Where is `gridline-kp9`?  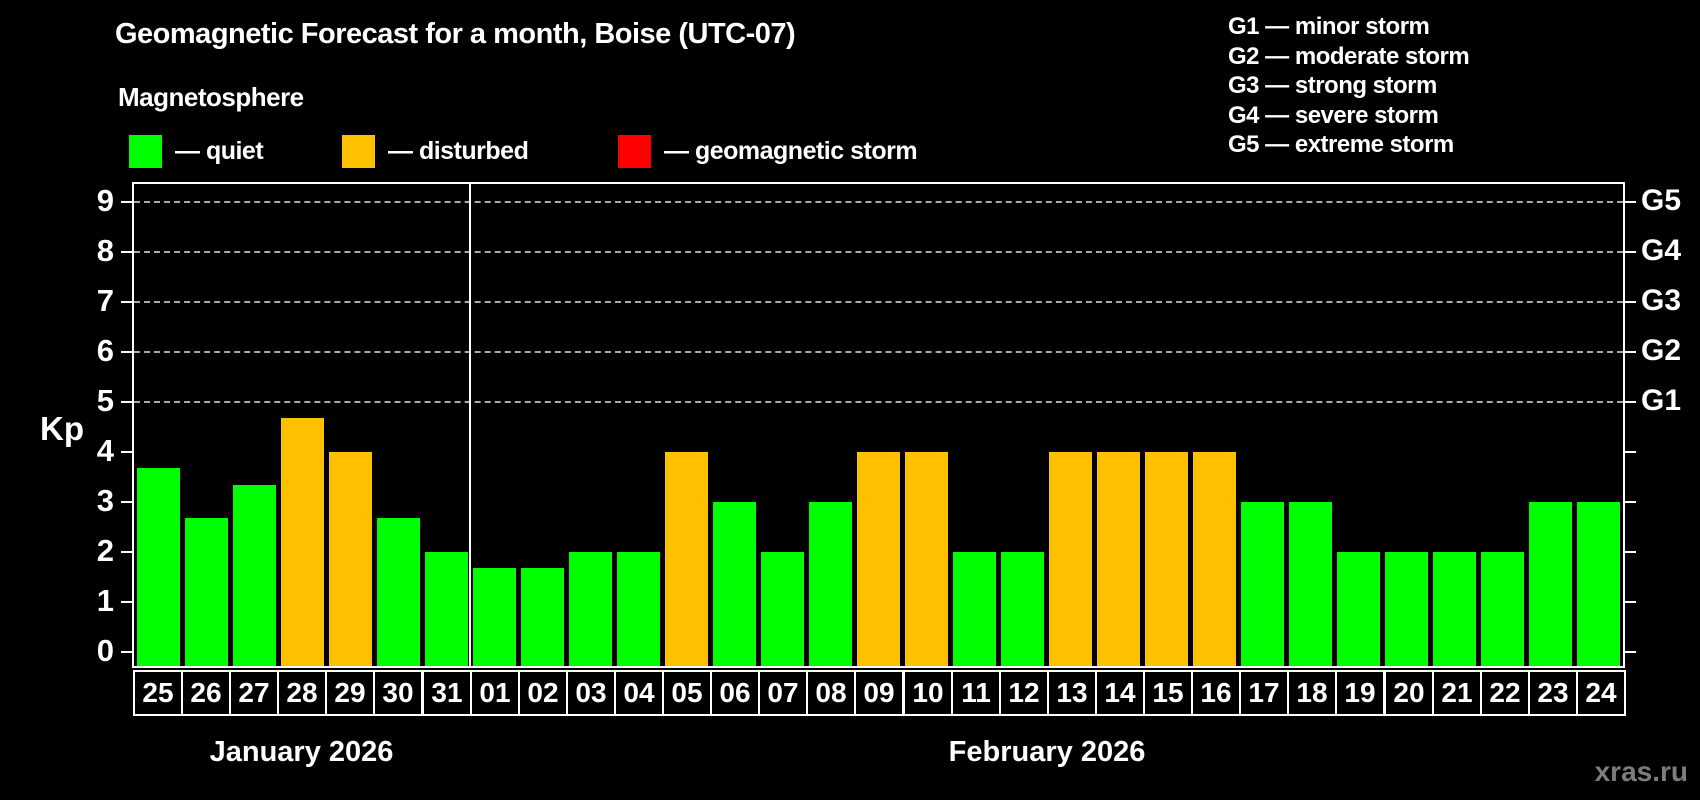 gridline-kp9 is located at coordinates (878, 202).